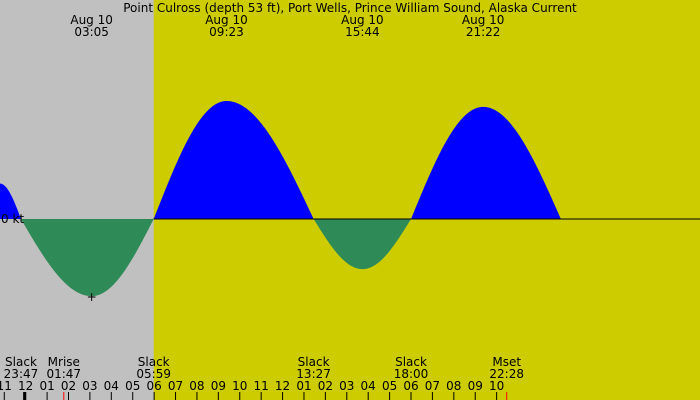 The height and width of the screenshot is (400, 700). I want to click on event-time: 01:47, so click(63, 374).